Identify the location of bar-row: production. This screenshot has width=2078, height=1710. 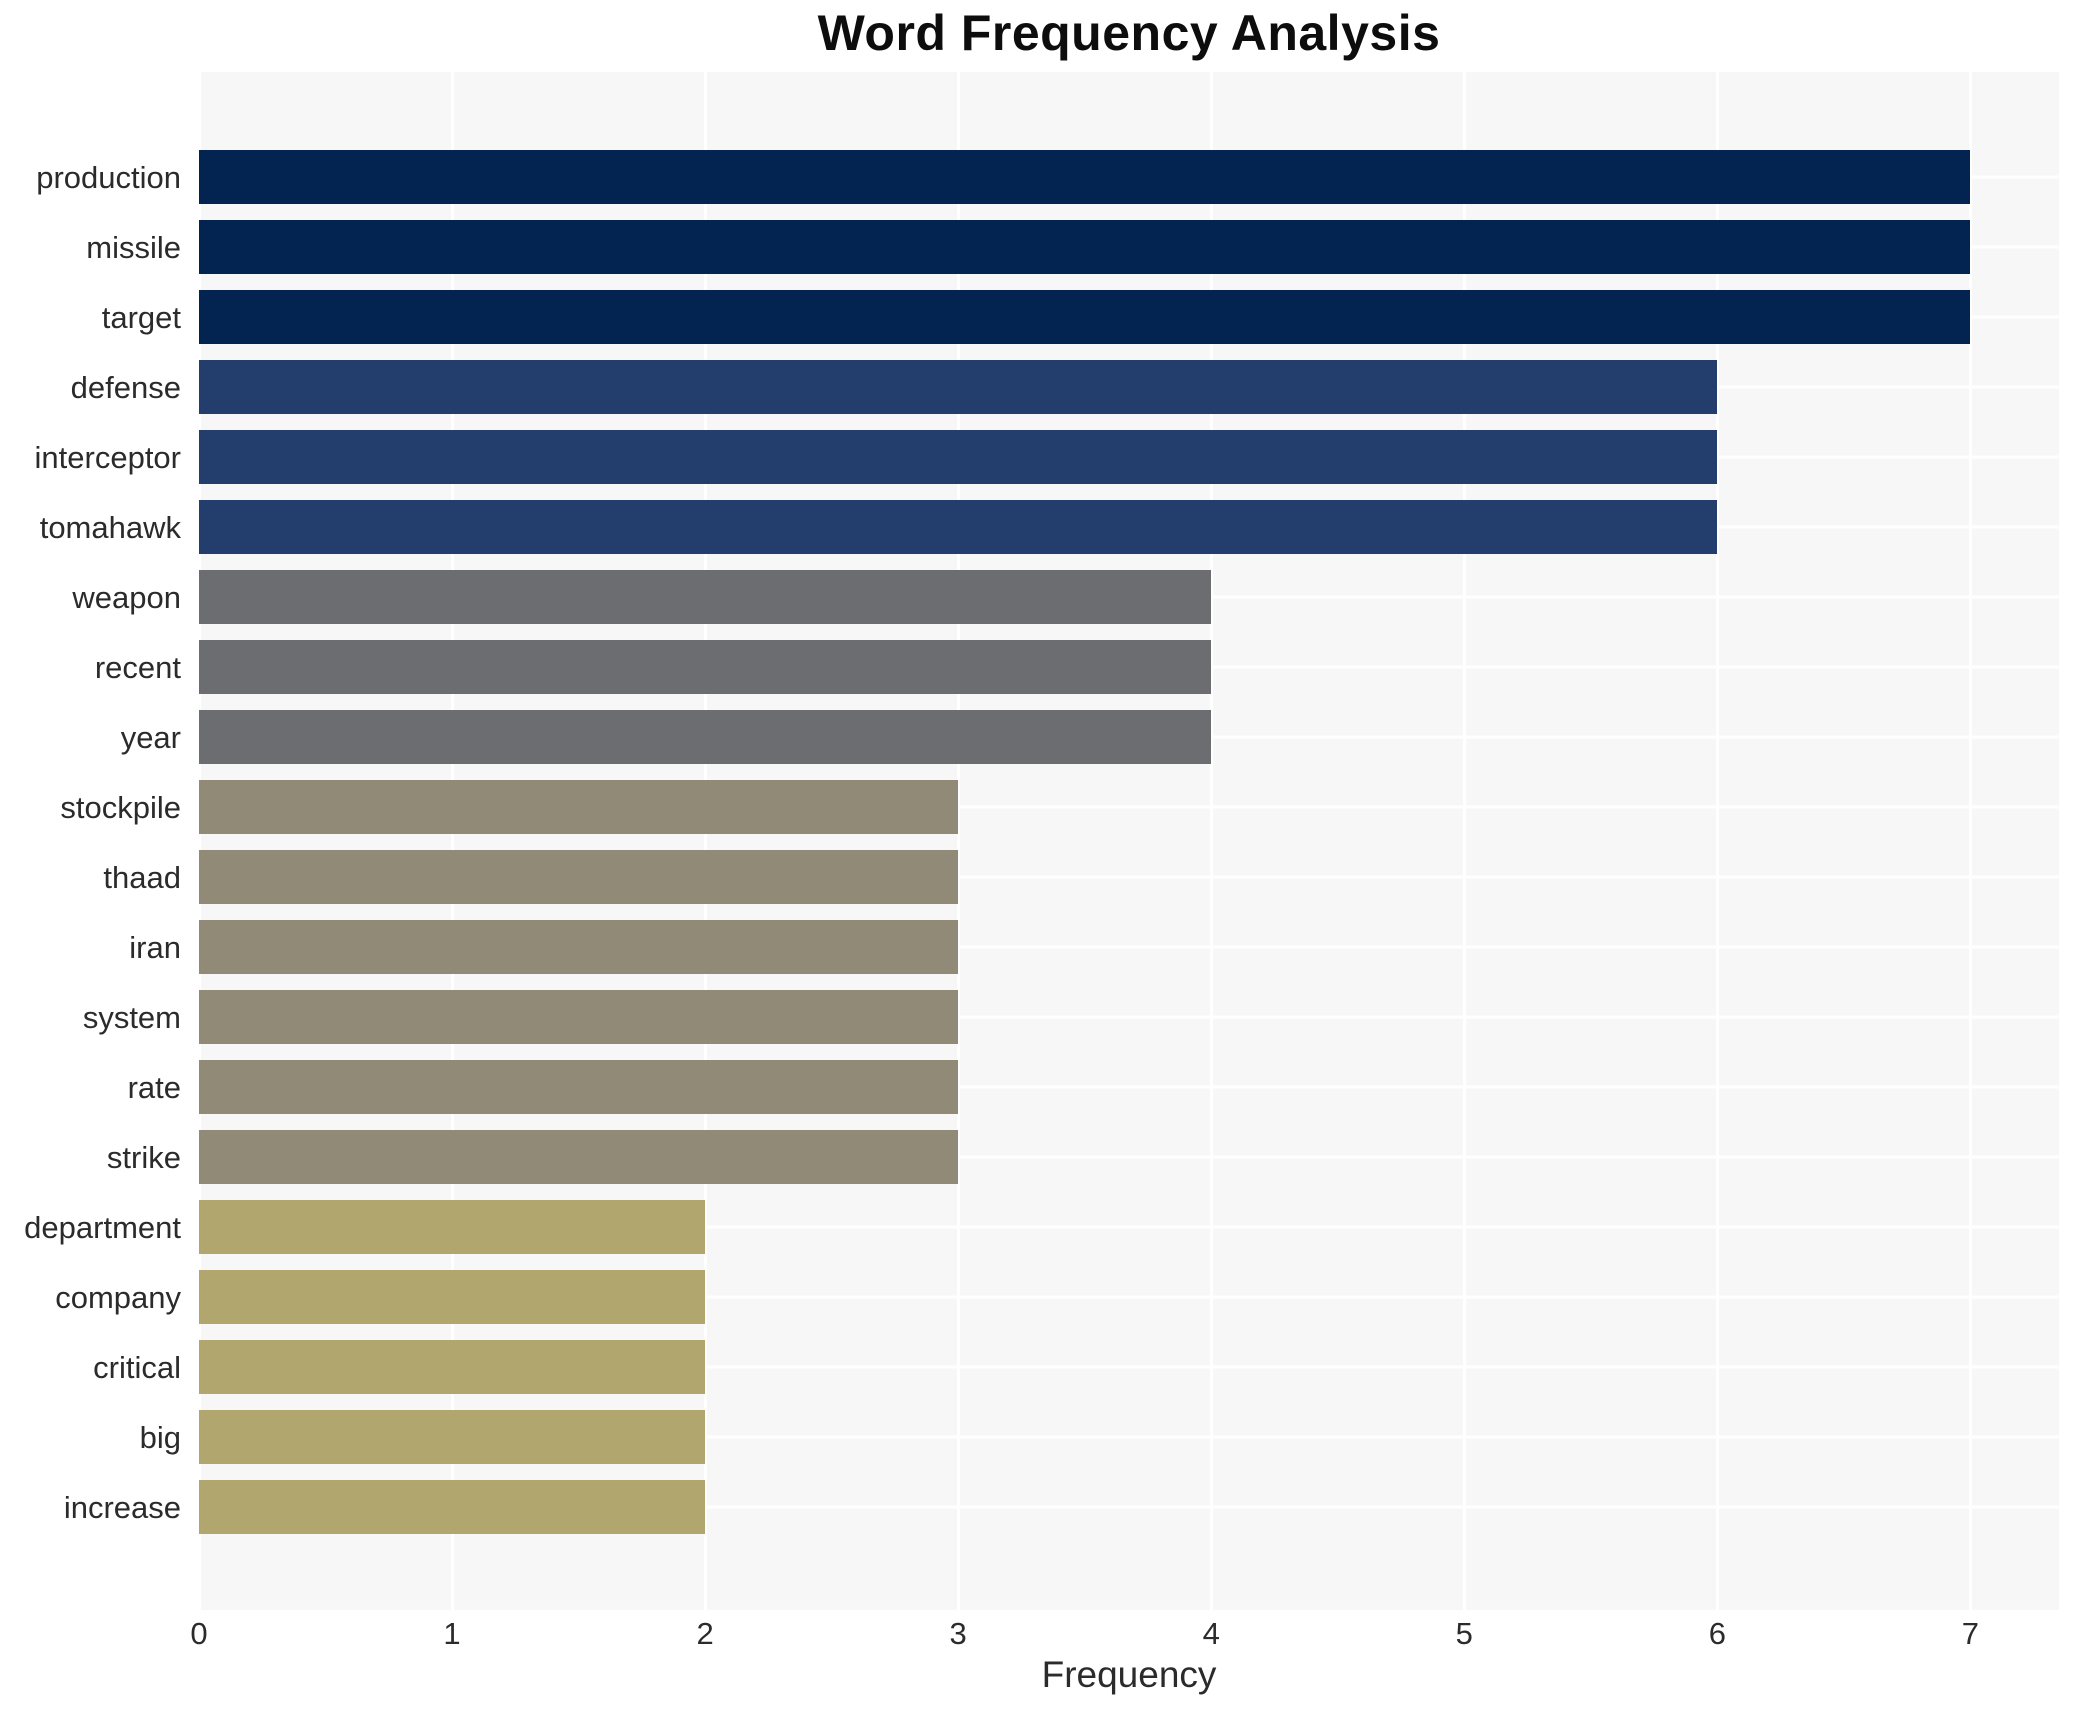
(1047, 177).